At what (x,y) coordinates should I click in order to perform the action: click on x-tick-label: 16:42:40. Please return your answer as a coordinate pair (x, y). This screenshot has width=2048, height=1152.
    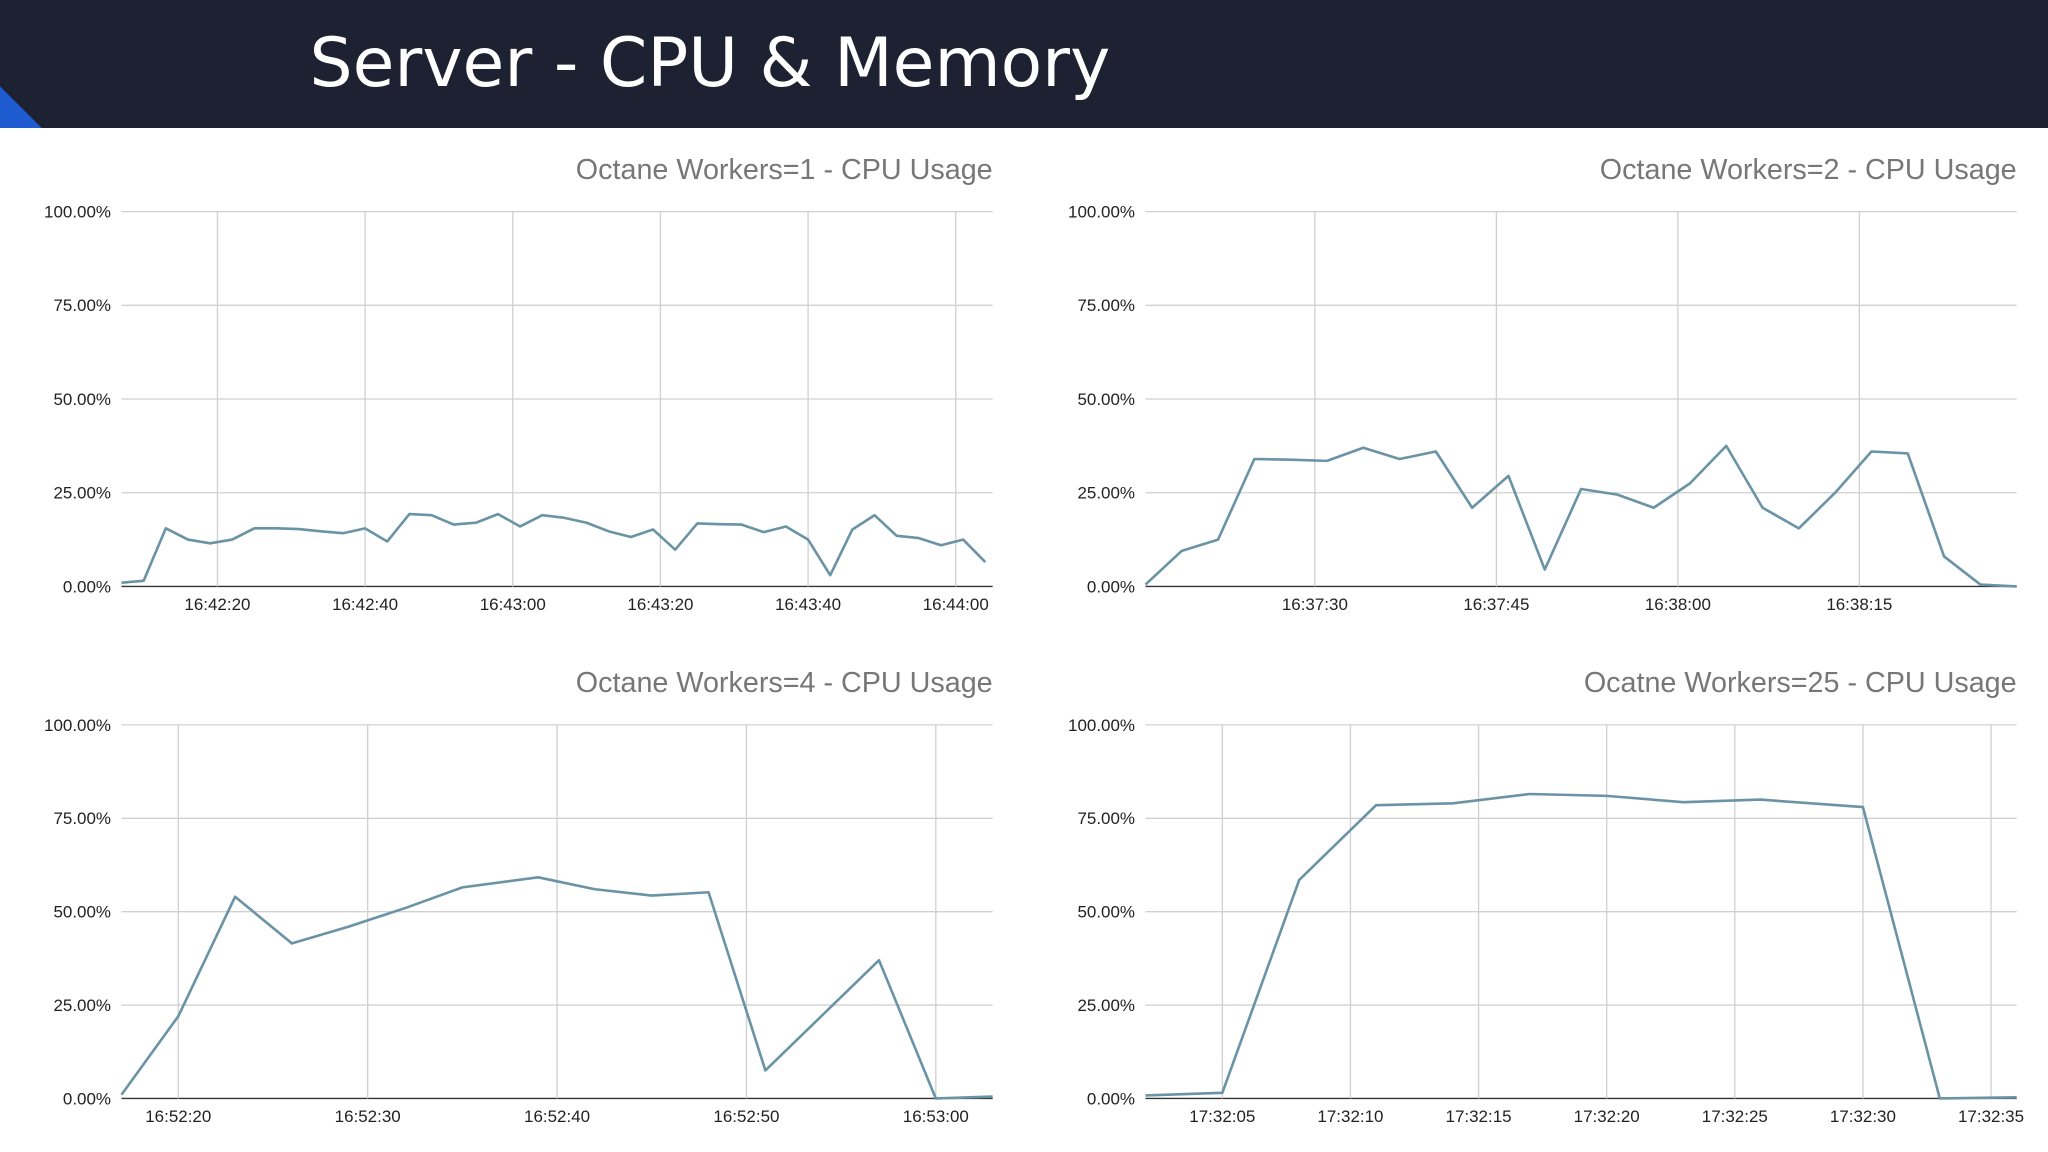
    Looking at the image, I should click on (365, 604).